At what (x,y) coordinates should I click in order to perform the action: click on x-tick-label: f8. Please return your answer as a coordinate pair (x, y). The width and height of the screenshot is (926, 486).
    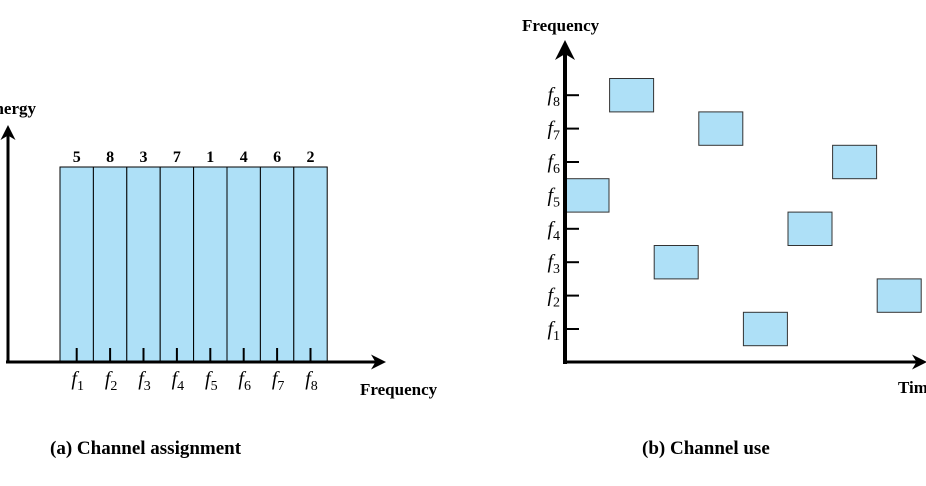
    Looking at the image, I should click on (311, 381).